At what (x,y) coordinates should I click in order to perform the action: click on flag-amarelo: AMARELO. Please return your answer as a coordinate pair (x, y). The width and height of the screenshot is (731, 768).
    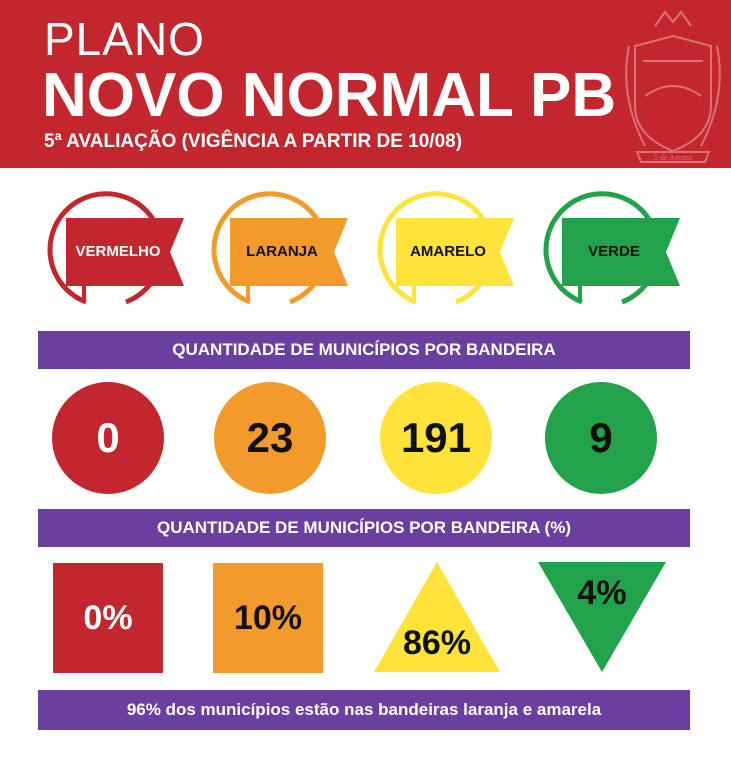
    Looking at the image, I should click on (444, 250).